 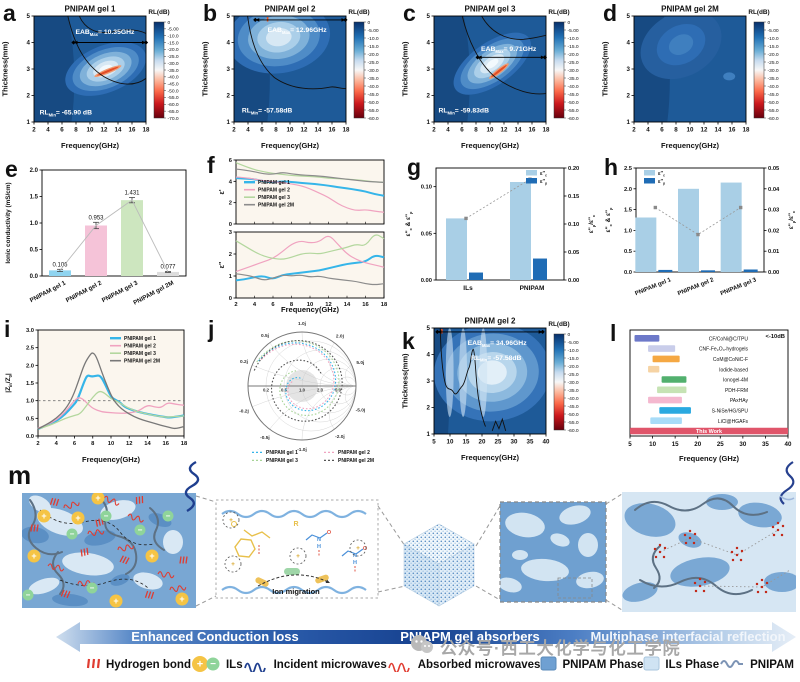 What do you see at coordinates (206, 665) in the screenshot?
I see `ils-icon: + −` at bounding box center [206, 665].